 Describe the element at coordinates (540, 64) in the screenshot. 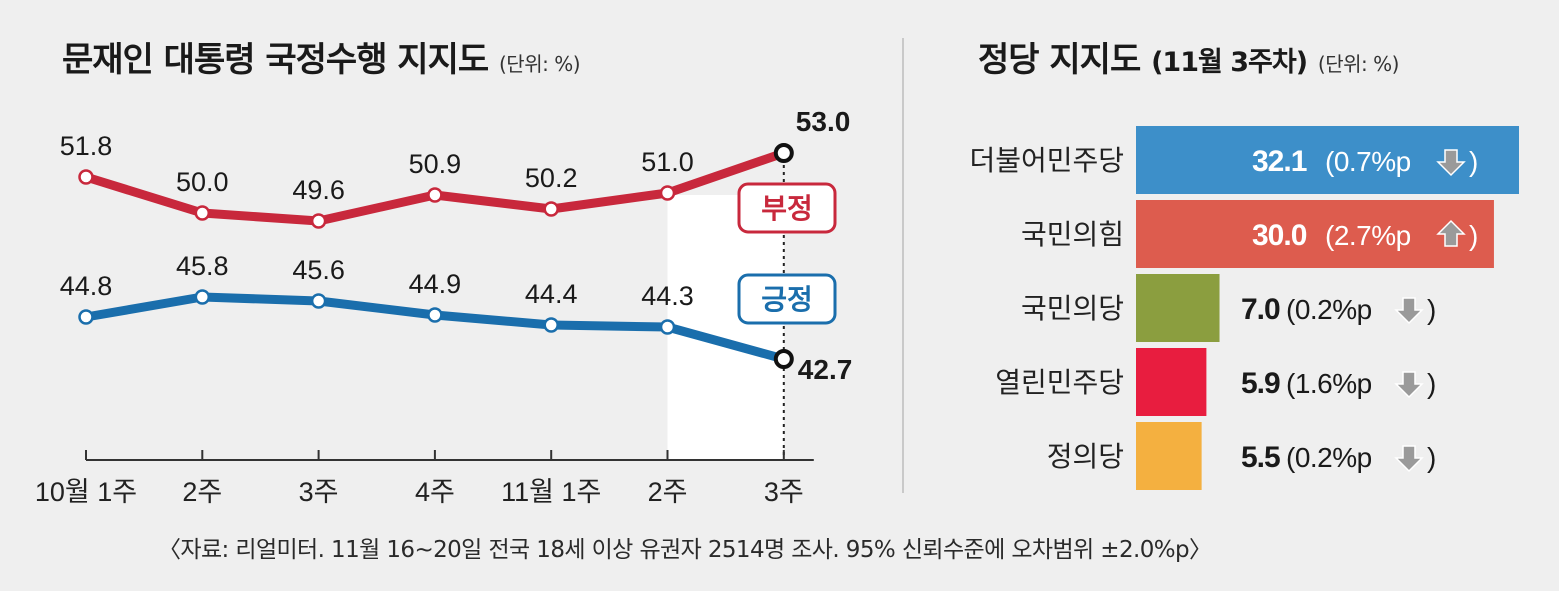

I see `line-chart-unit: (단위: %)` at that location.